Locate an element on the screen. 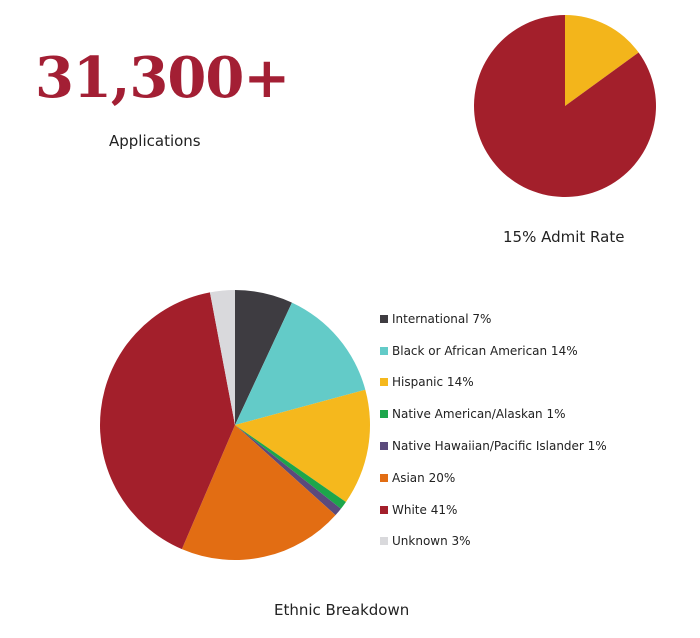 This screenshot has width=700, height=638. legend-item-native-american-alaskan-1: Native American/Alaskan 1% is located at coordinates (493, 414).